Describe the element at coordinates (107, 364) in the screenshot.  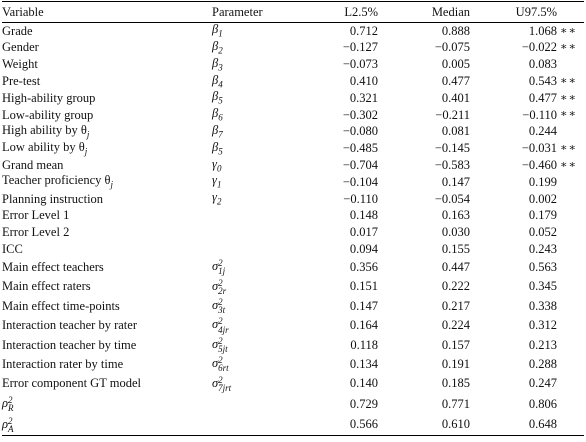
I see `variable-cell: Interaction rater by time` at that location.